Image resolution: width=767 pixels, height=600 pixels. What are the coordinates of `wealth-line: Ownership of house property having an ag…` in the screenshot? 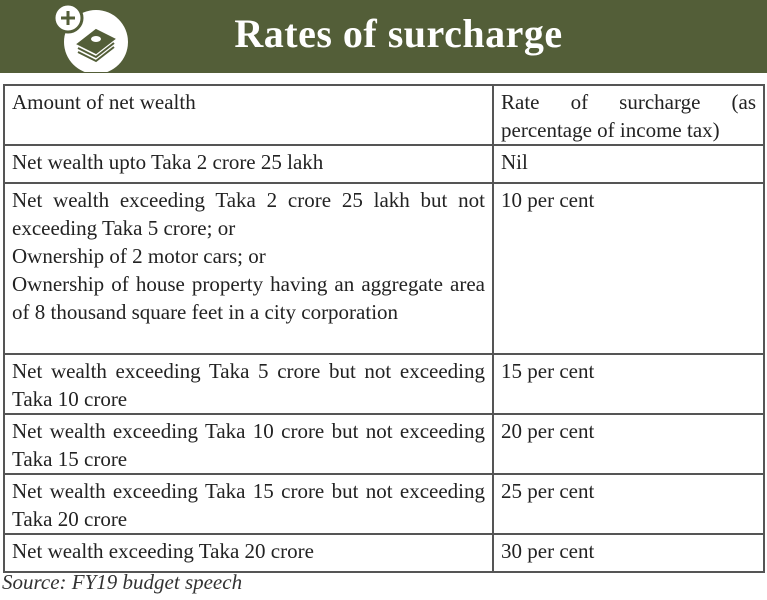 It's located at (248, 298).